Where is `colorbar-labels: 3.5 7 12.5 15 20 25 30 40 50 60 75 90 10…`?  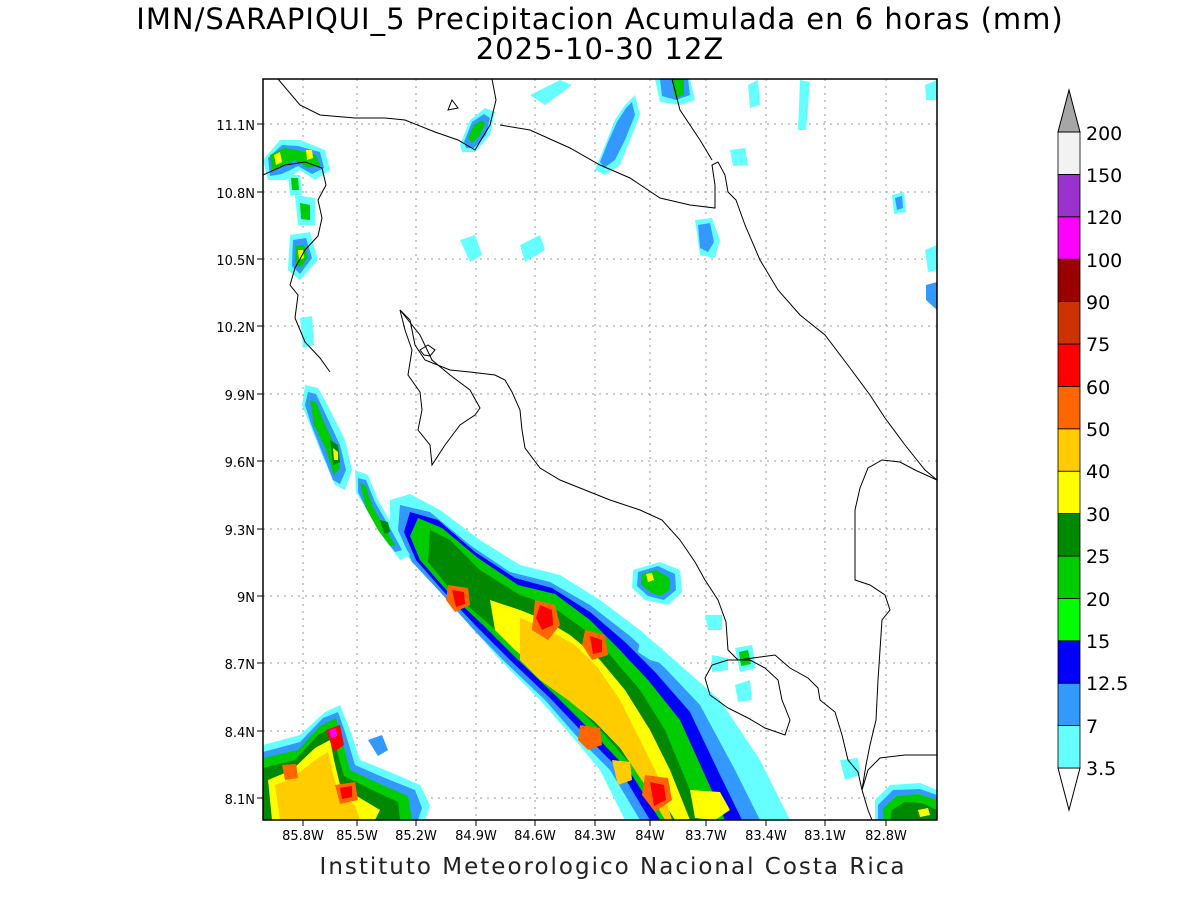
colorbar-labels: 3.5 7 12.5 15 20 25 30 40 50 60 75 90 10… is located at coordinates (1107, 451).